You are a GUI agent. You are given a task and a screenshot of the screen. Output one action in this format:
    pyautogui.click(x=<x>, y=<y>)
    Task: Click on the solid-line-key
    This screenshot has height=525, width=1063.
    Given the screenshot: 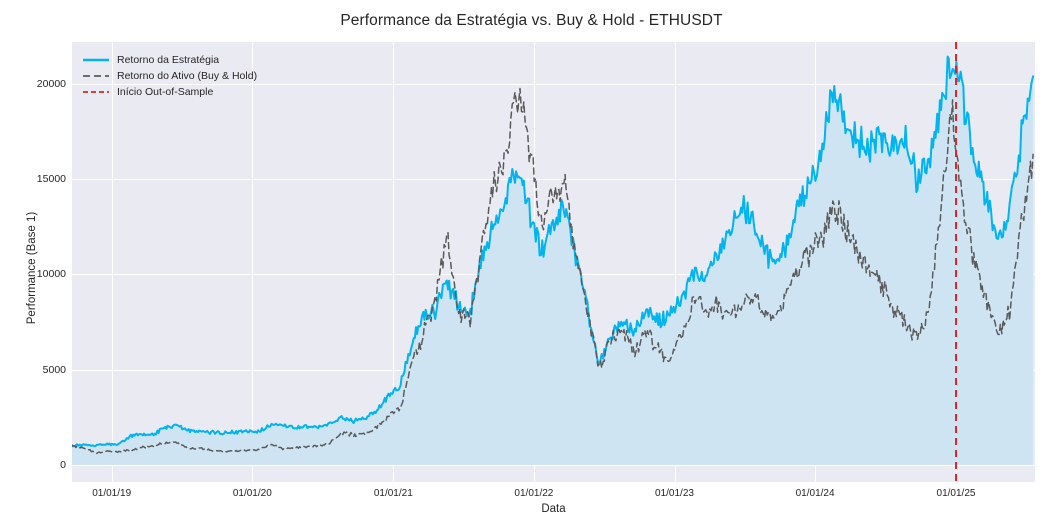 What is the action you would take?
    pyautogui.click(x=96, y=60)
    